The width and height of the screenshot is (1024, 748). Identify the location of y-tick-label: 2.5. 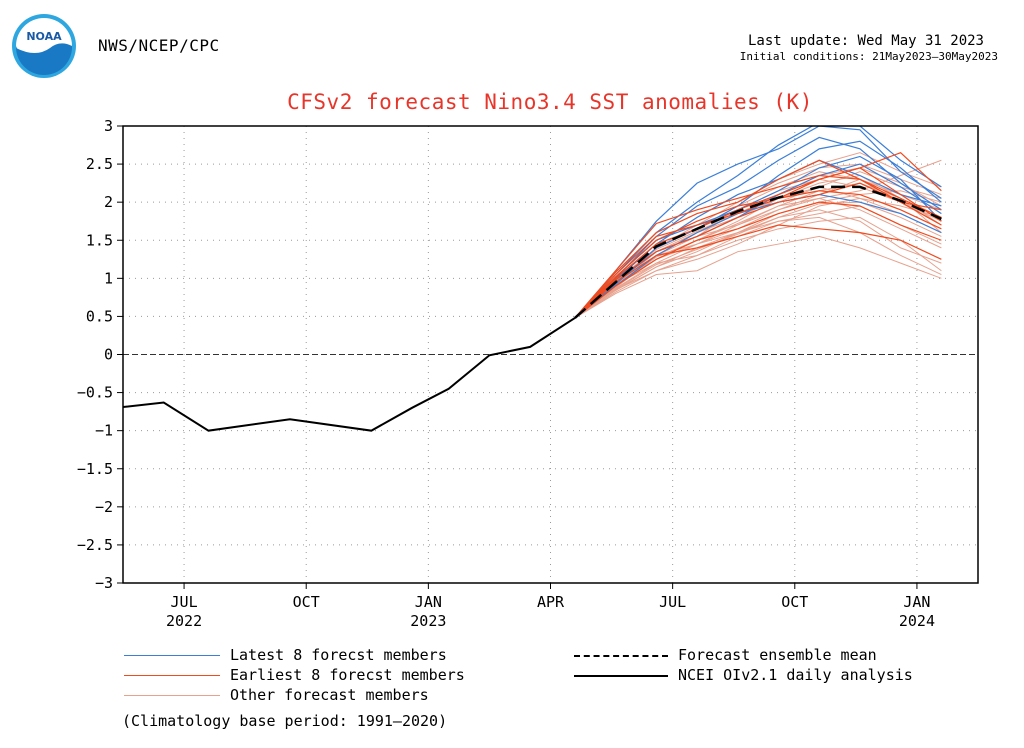
(99, 164).